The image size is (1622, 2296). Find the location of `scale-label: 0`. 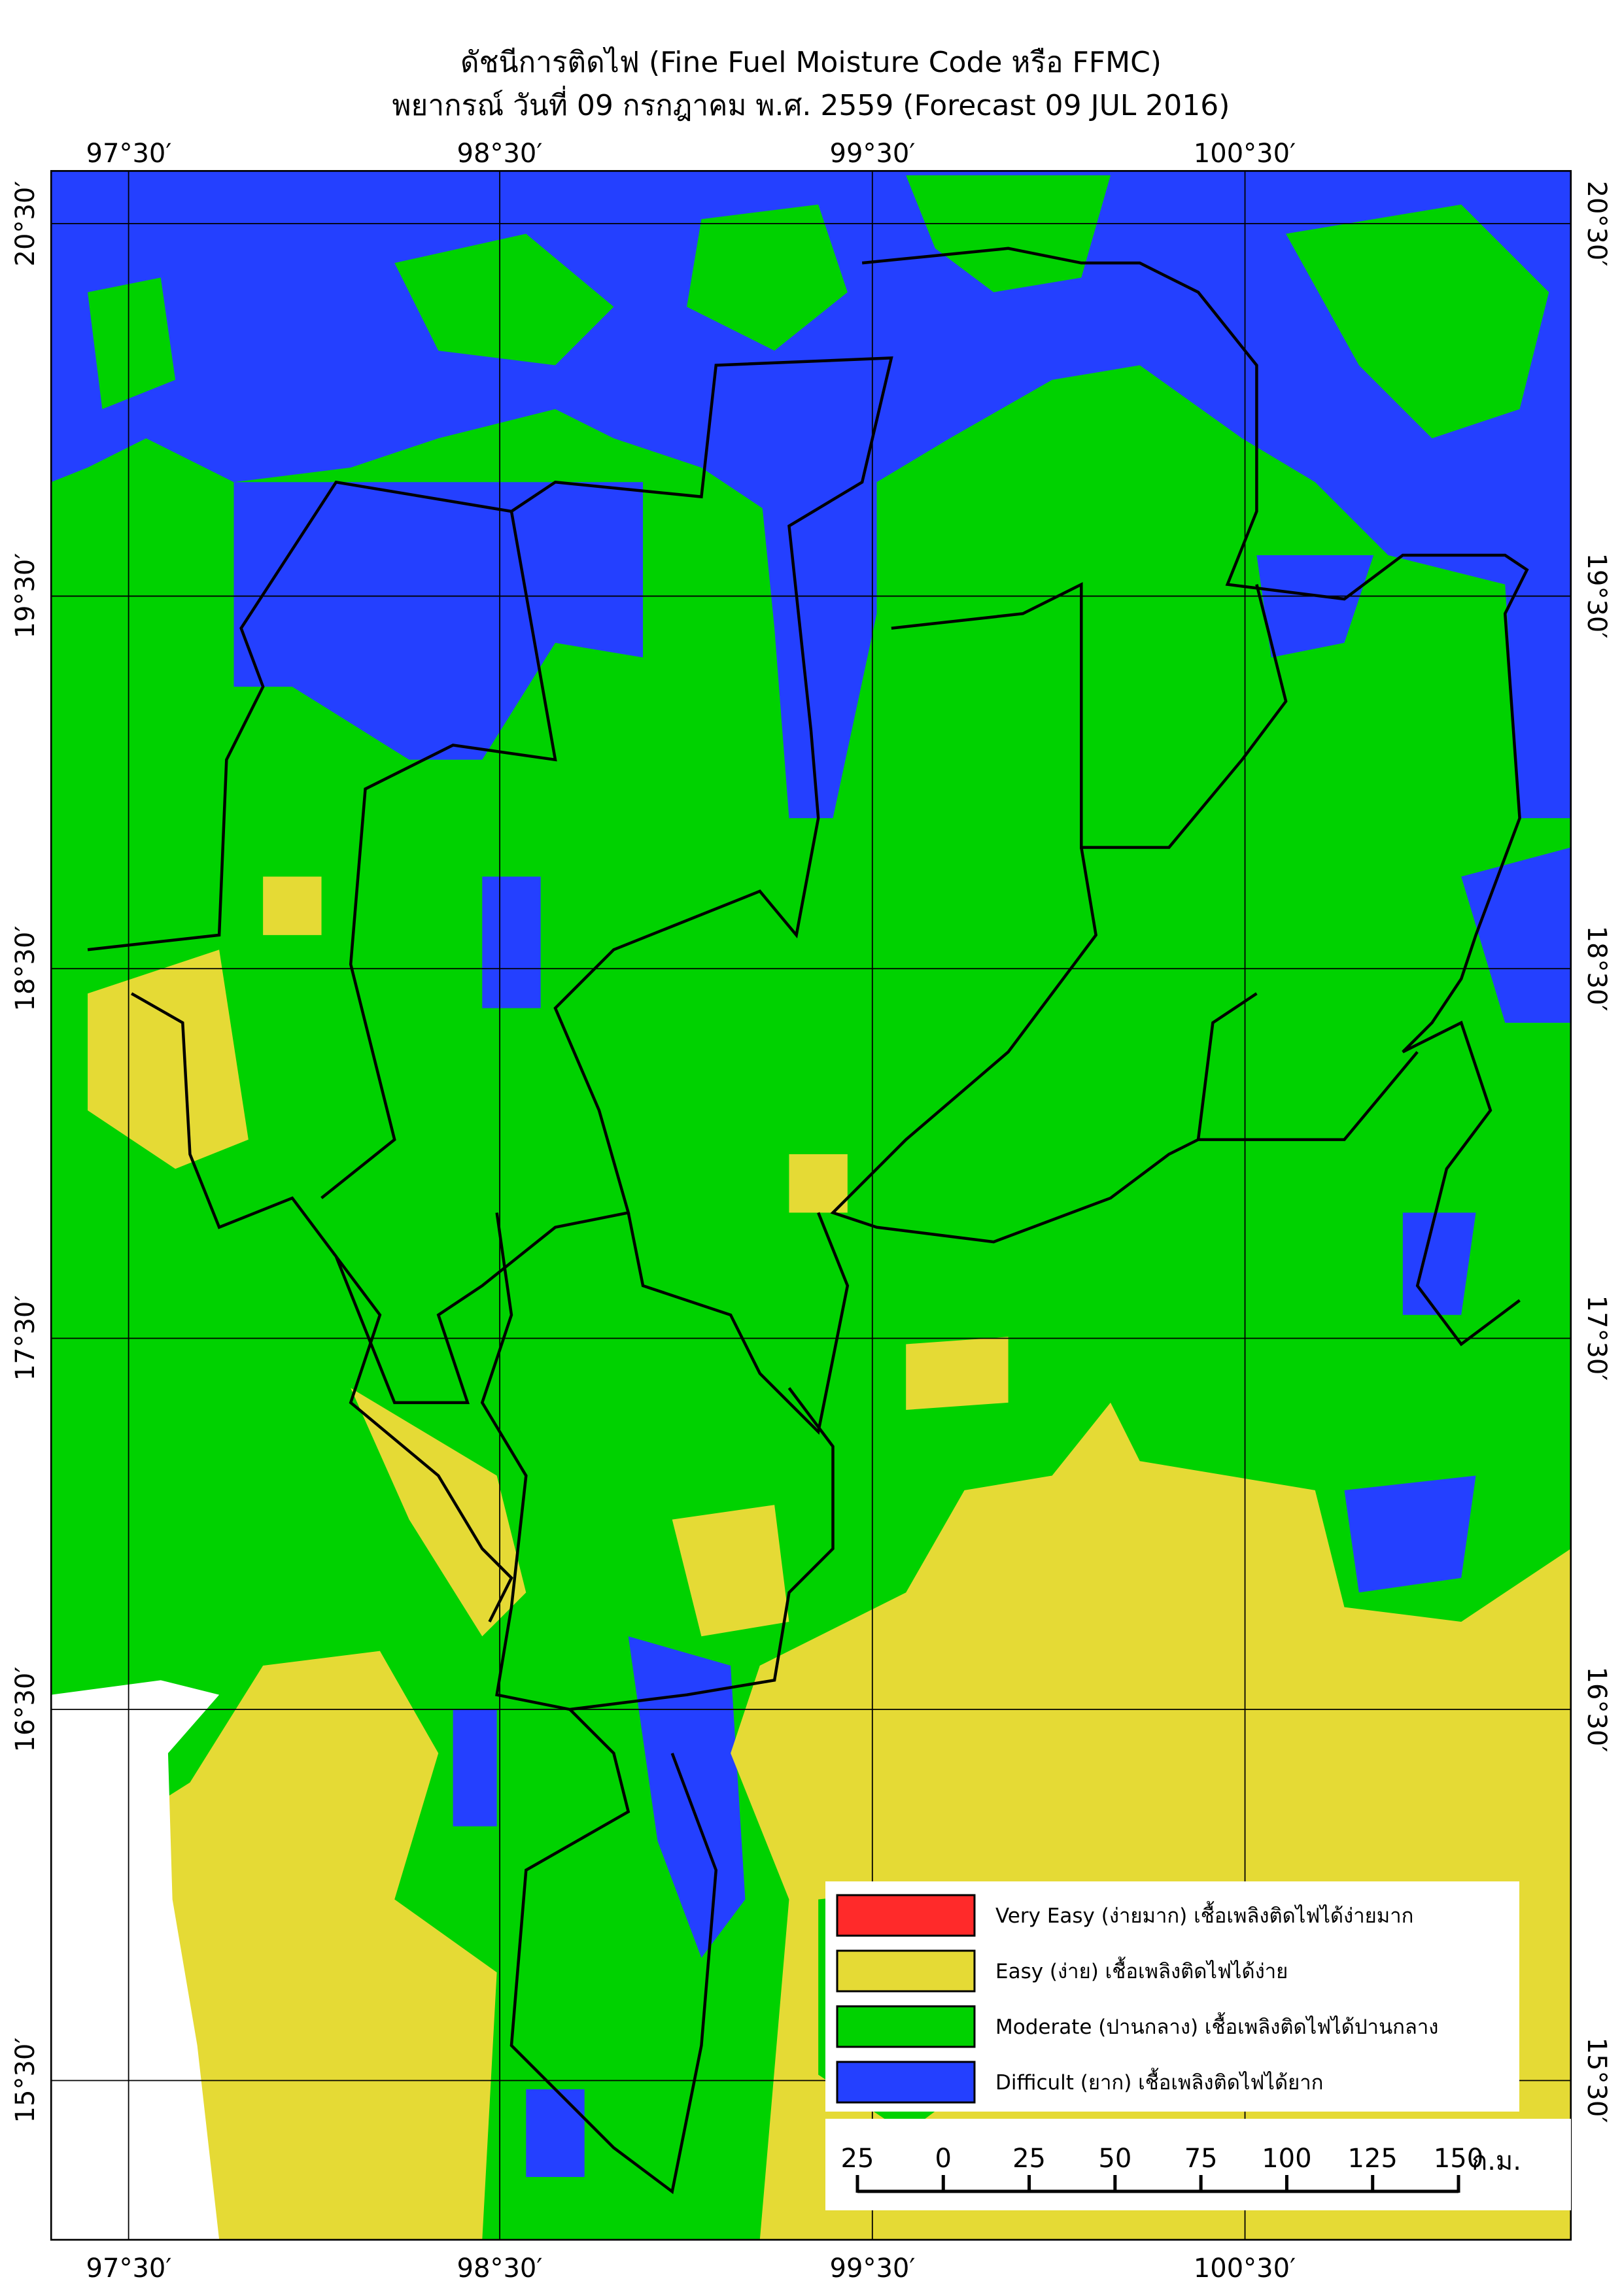

scale-label: 0 is located at coordinates (943, 2159).